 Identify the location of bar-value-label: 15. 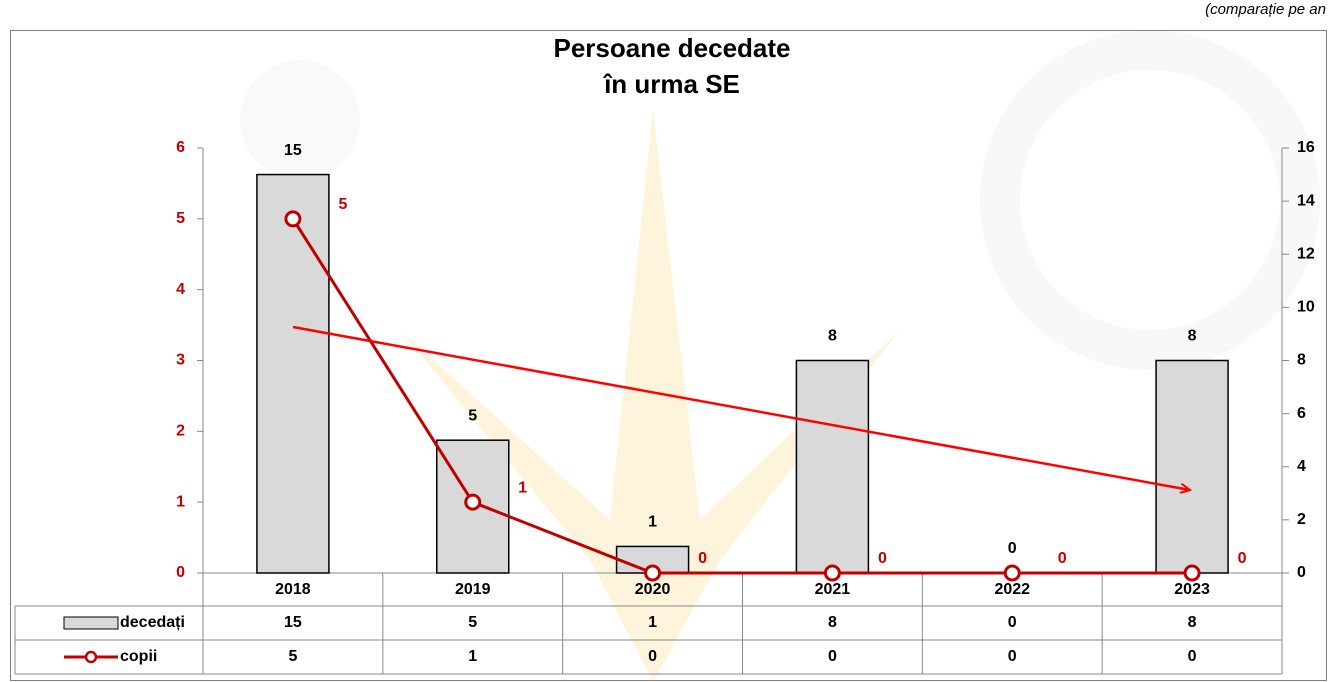
(293, 150).